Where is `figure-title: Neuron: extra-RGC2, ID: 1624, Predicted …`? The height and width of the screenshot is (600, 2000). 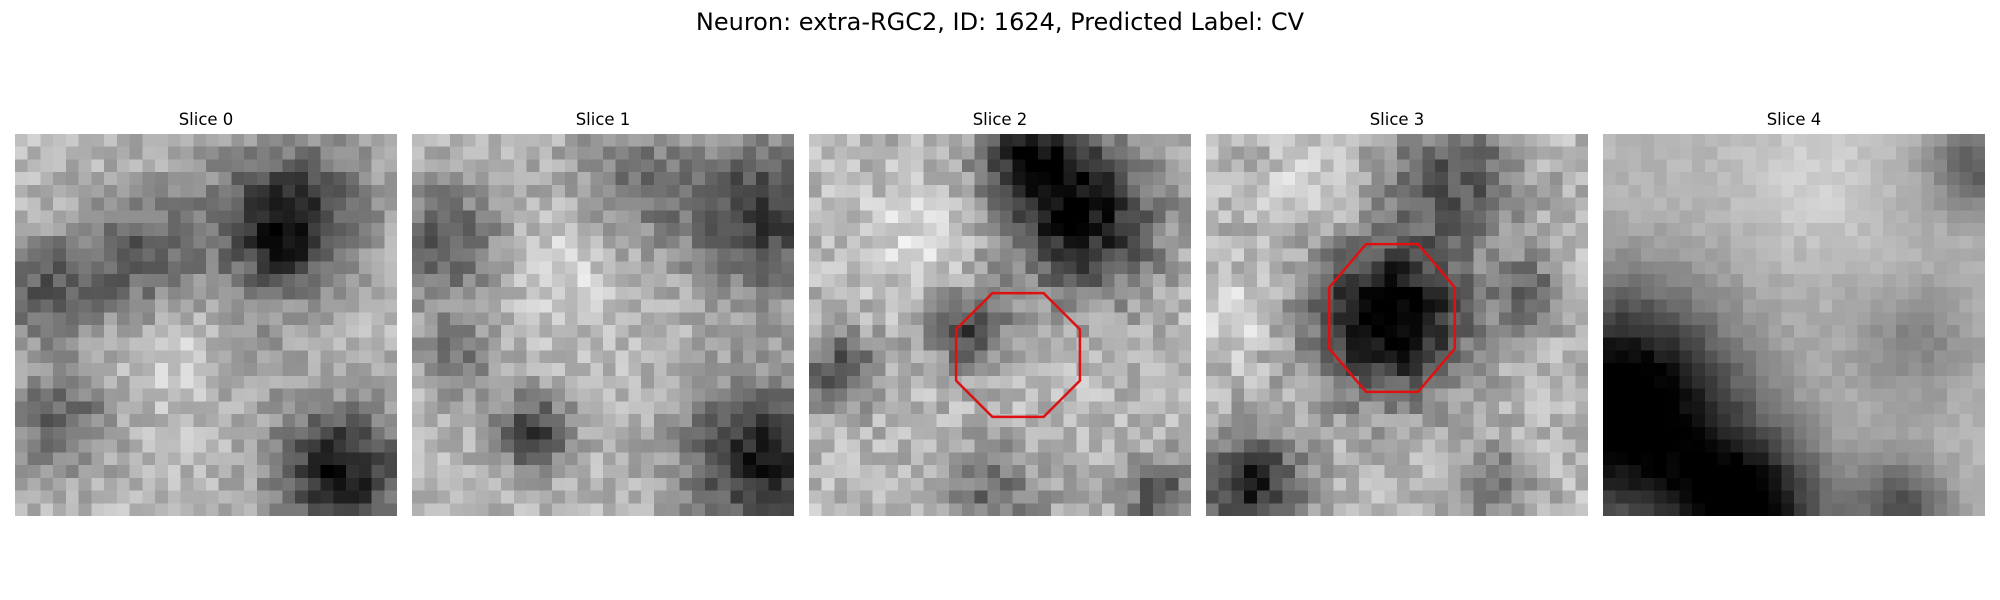 figure-title: Neuron: extra-RGC2, ID: 1624, Predicted … is located at coordinates (1000, 22).